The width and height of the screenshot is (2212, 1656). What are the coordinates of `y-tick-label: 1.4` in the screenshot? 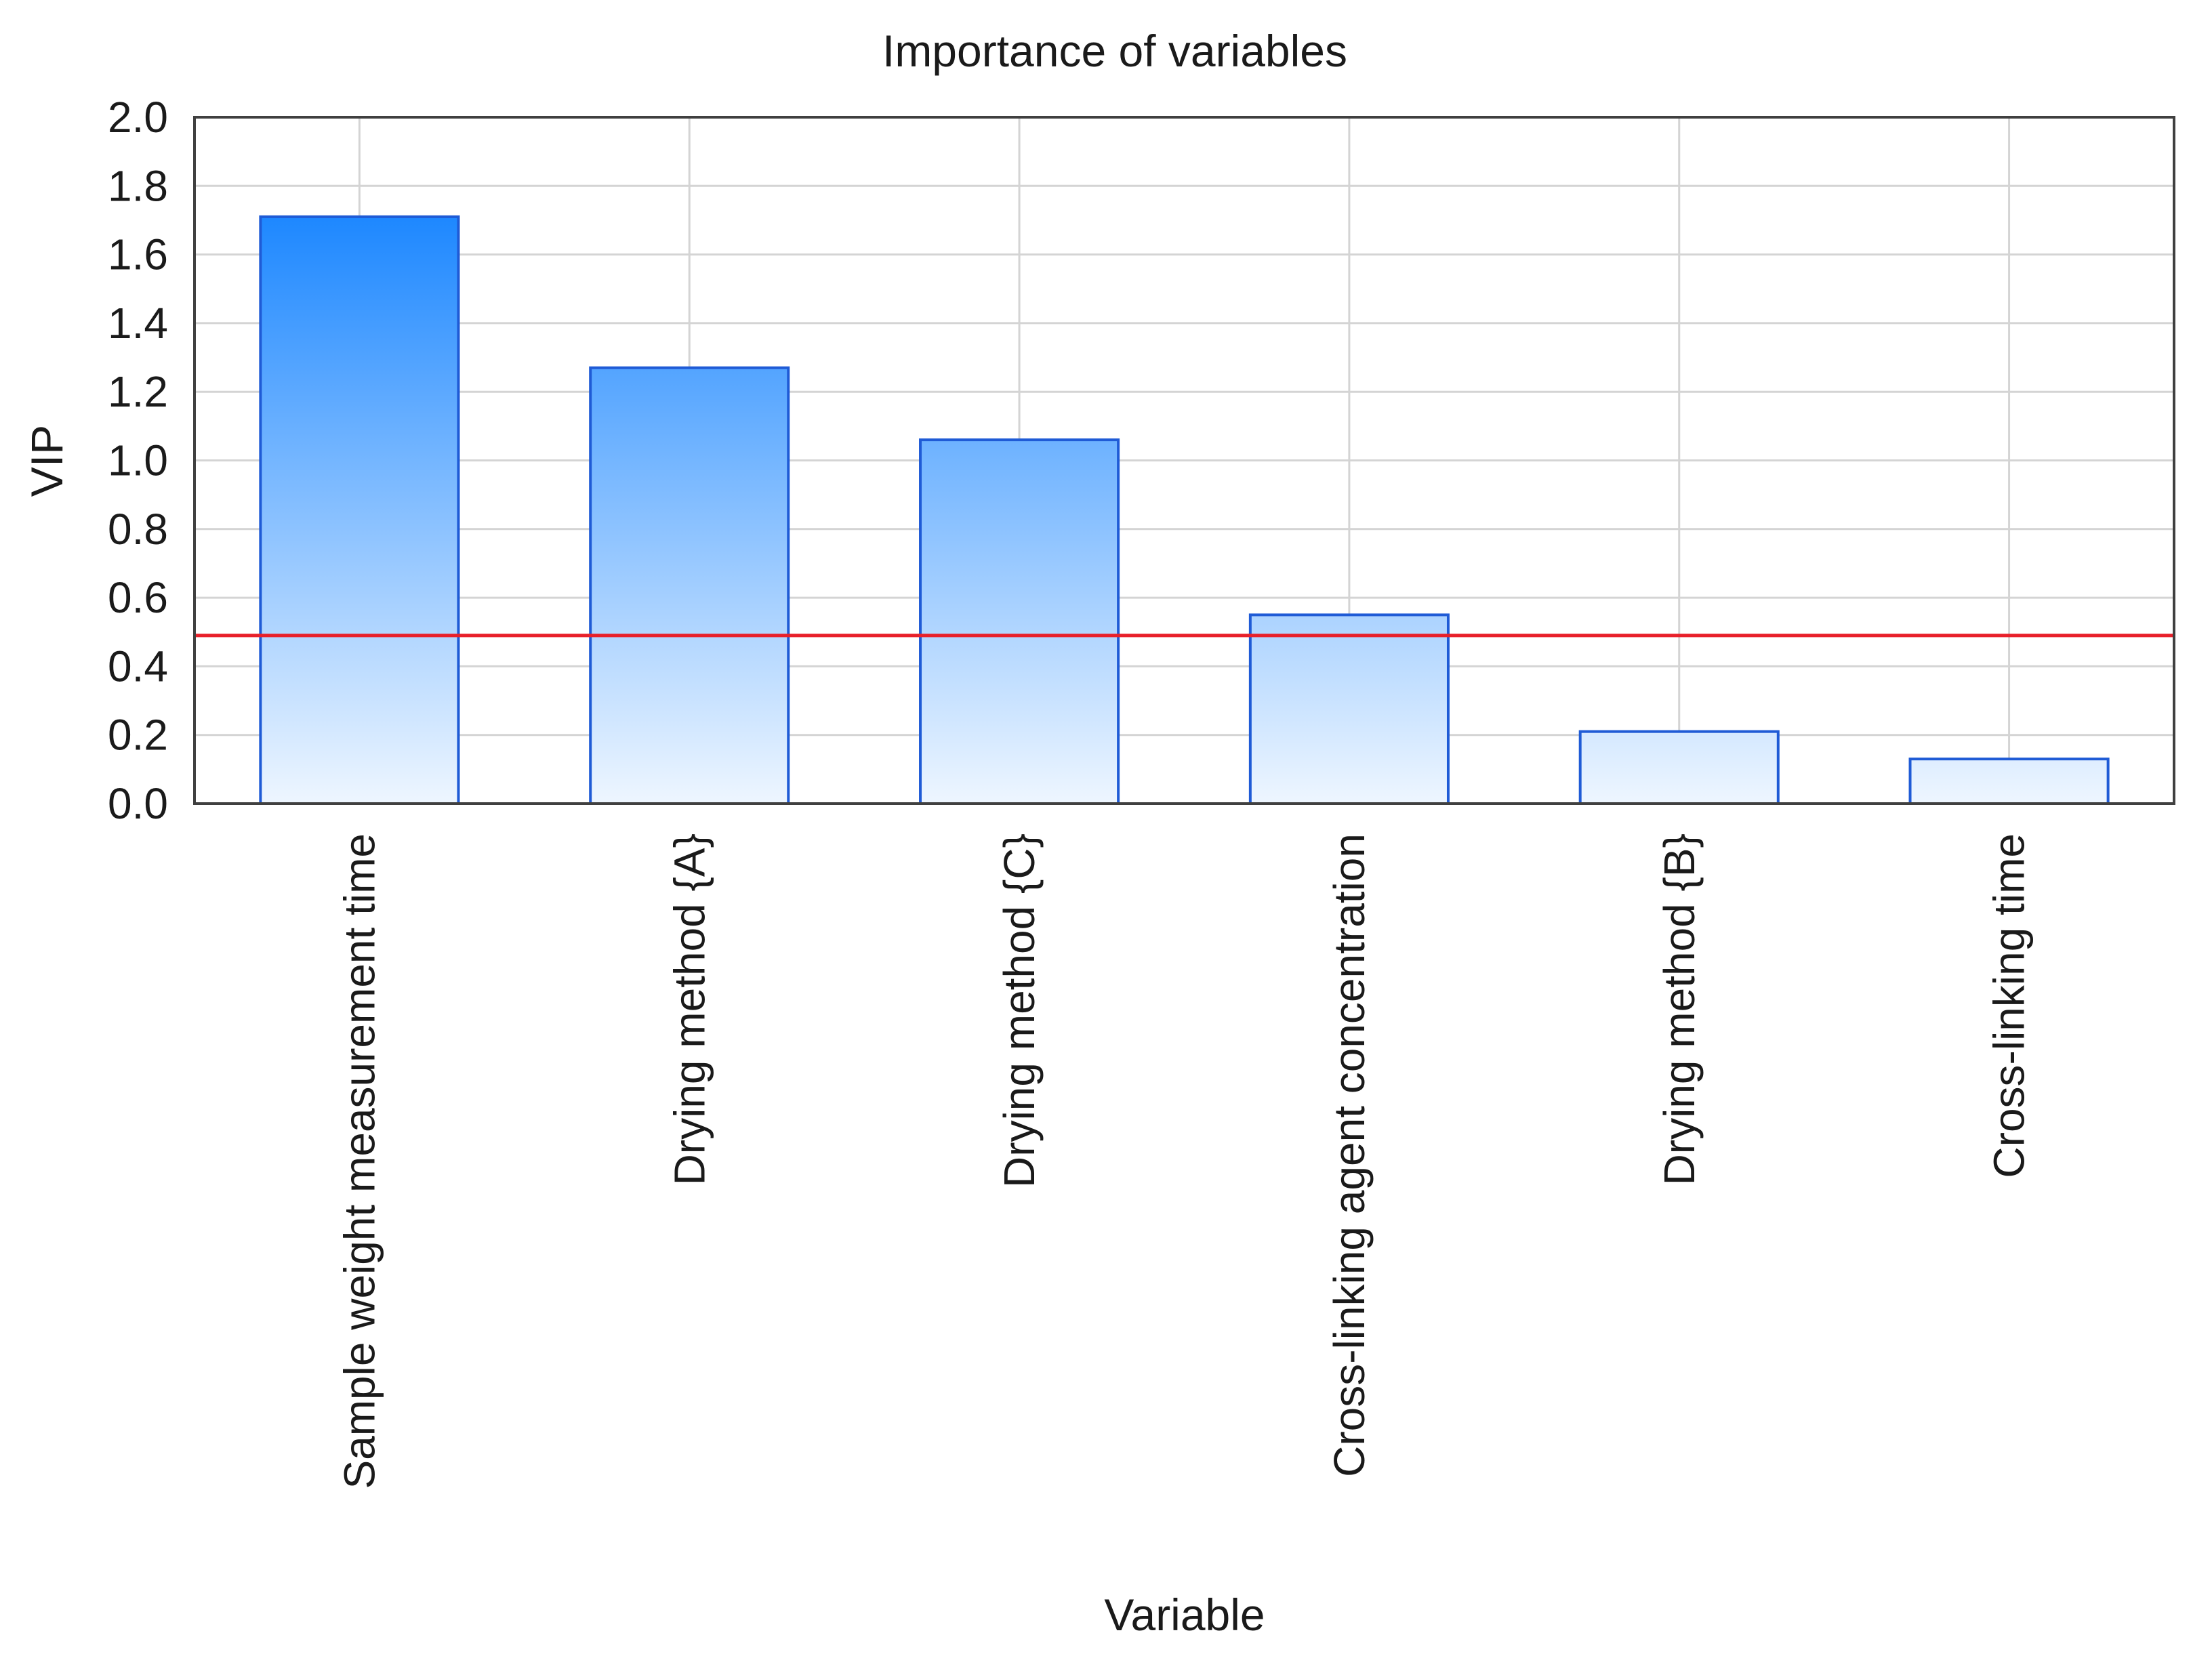 It's located at (138, 323).